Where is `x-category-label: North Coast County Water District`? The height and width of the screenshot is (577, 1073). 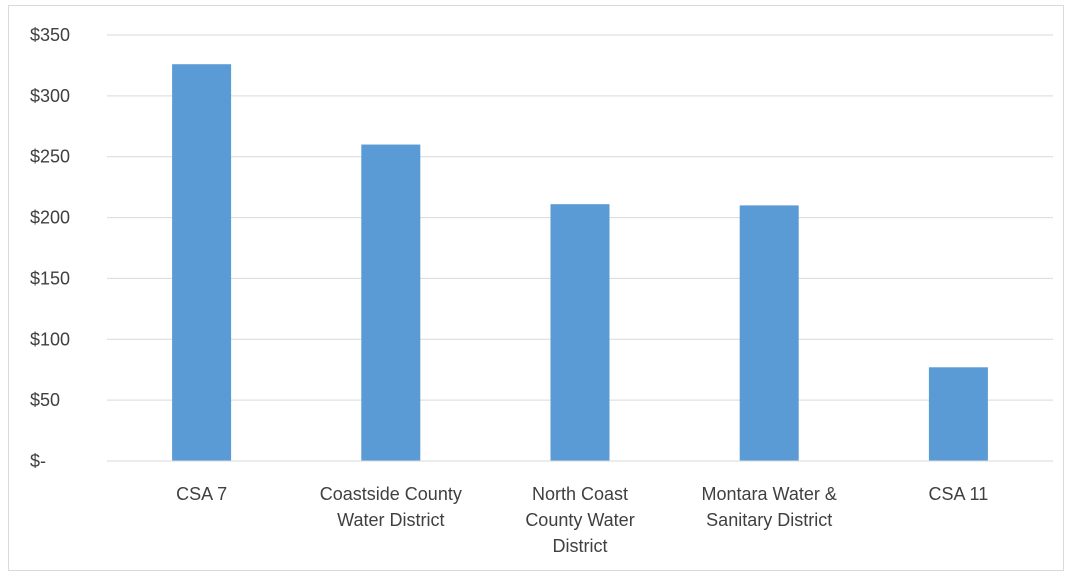 x-category-label: North Coast County Water District is located at coordinates (579, 520).